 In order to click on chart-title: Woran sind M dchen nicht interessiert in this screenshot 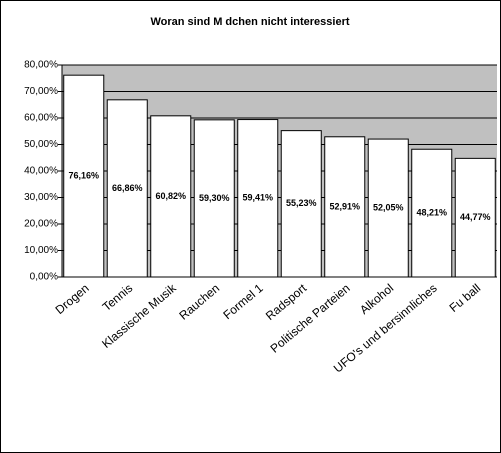, I will do `click(249, 22)`.